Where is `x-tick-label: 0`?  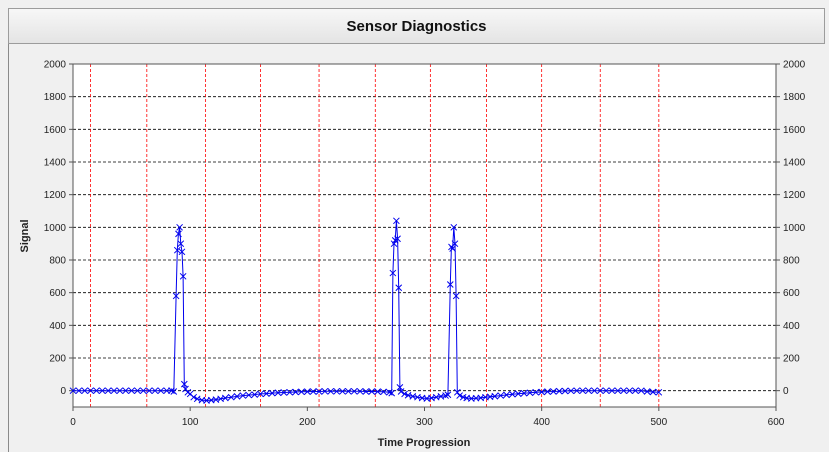
x-tick-label: 0 is located at coordinates (73, 422).